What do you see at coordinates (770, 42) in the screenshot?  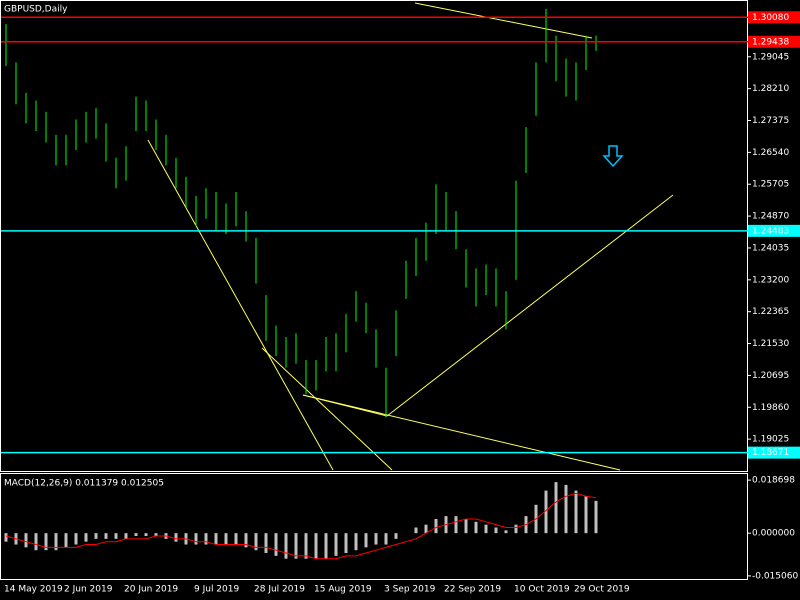 I see `level-label: 1.29438` at bounding box center [770, 42].